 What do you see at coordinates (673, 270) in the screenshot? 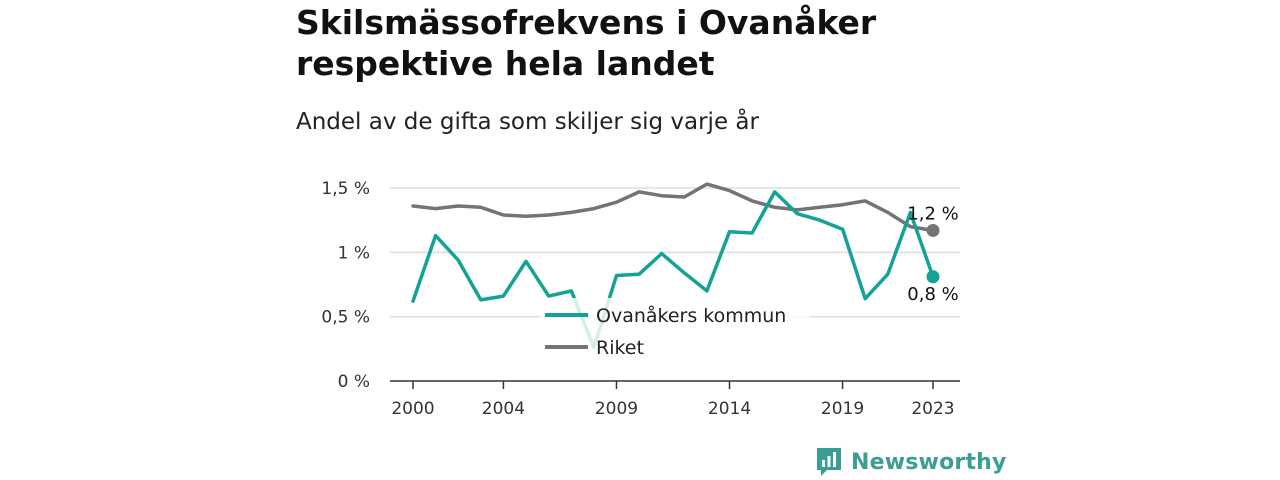
I see `series-line-ovanaker` at bounding box center [673, 270].